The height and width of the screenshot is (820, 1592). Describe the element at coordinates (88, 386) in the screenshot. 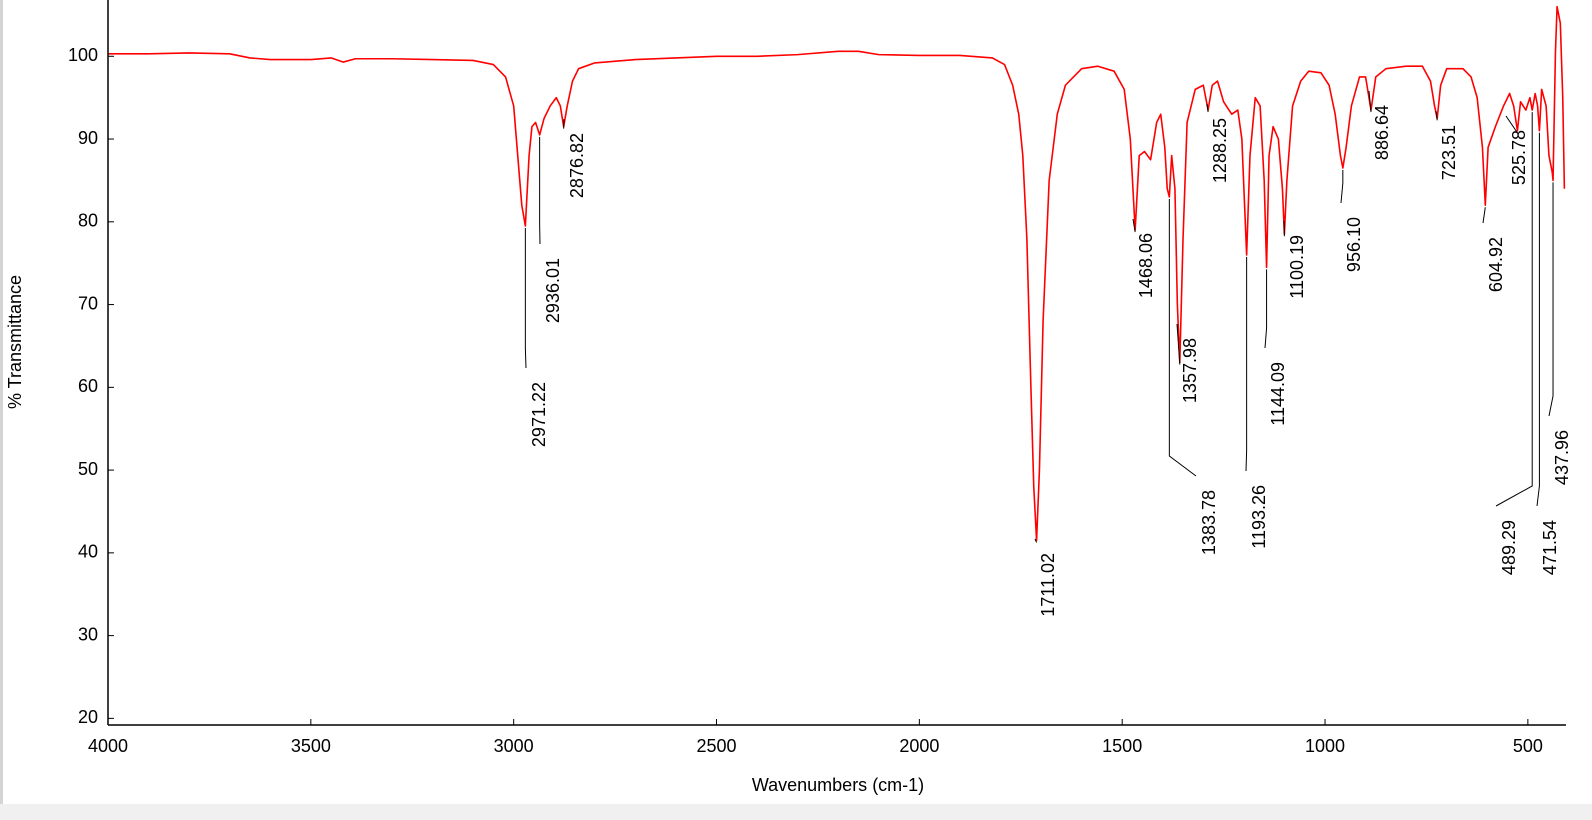

I see `y-tick-label: 60` at that location.